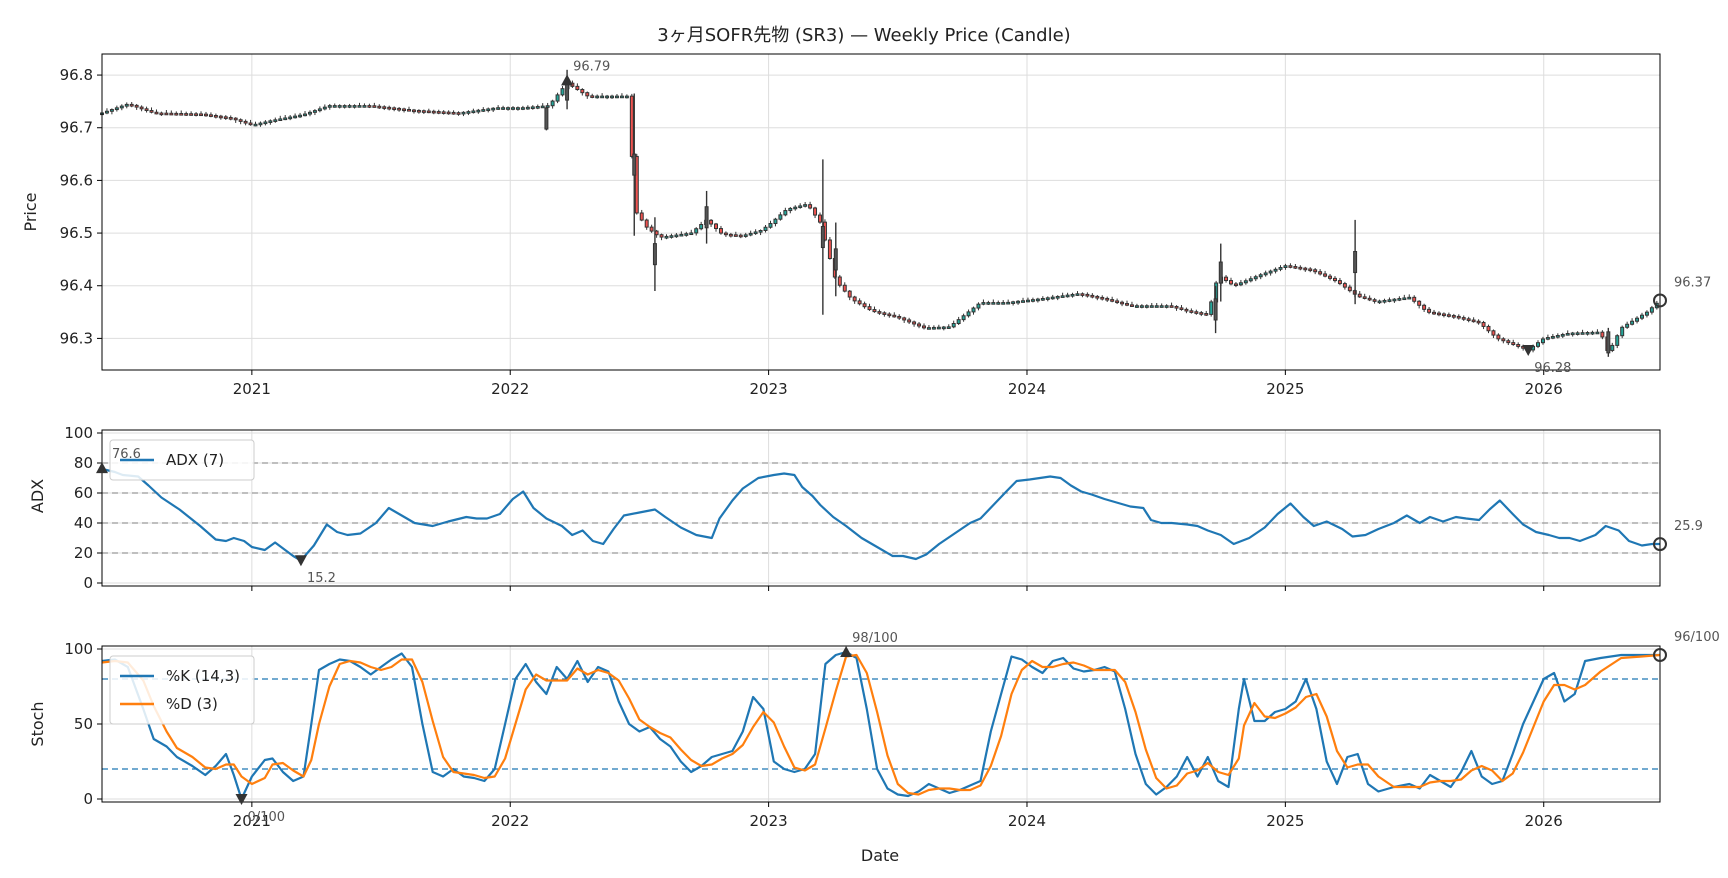  Describe the element at coordinates (203, 676) in the screenshot. I see `legend-label: %K (14,3)` at that location.